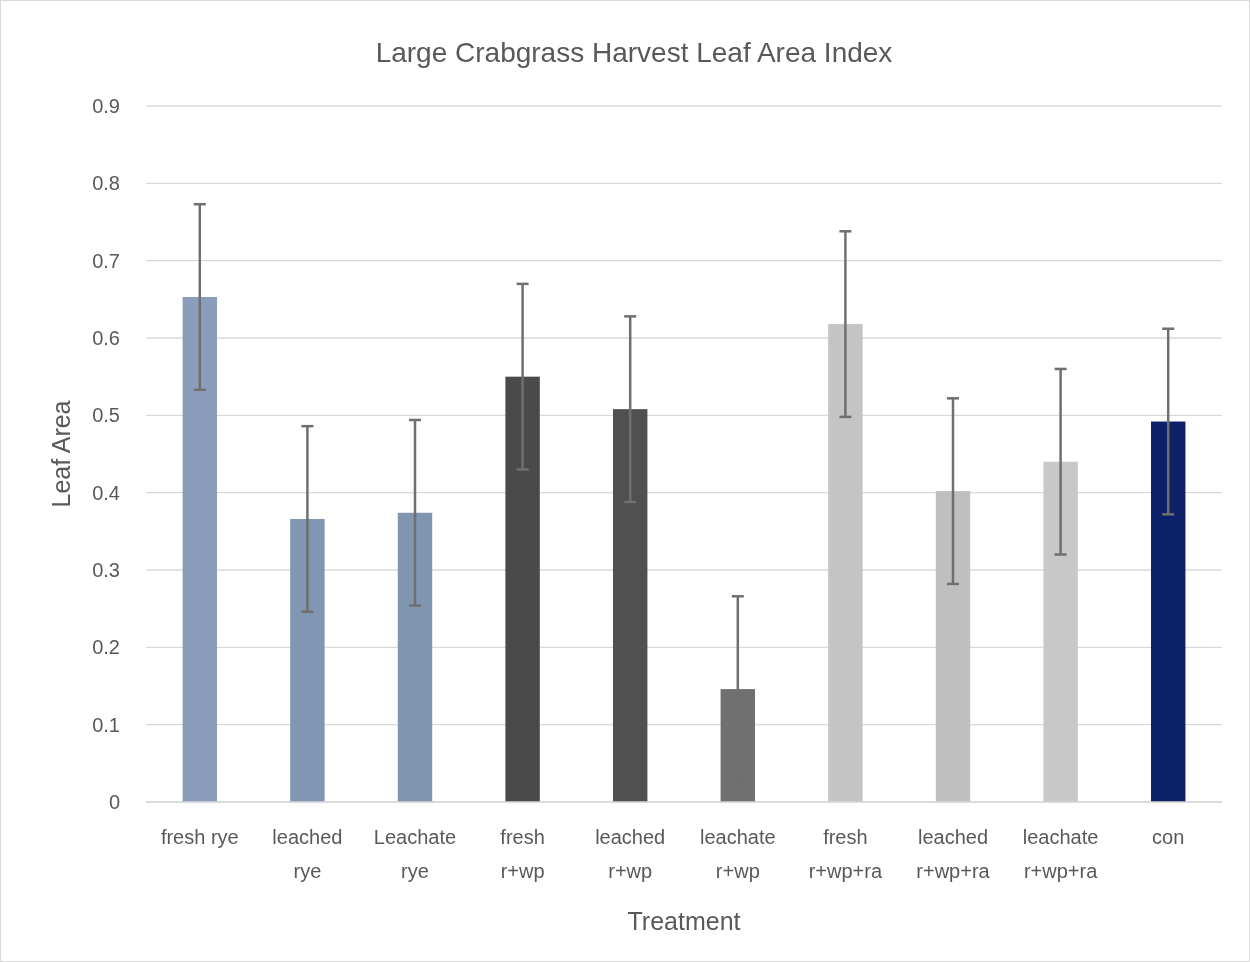  What do you see at coordinates (106, 647) in the screenshot?
I see `y-tick-label: 0.2` at bounding box center [106, 647].